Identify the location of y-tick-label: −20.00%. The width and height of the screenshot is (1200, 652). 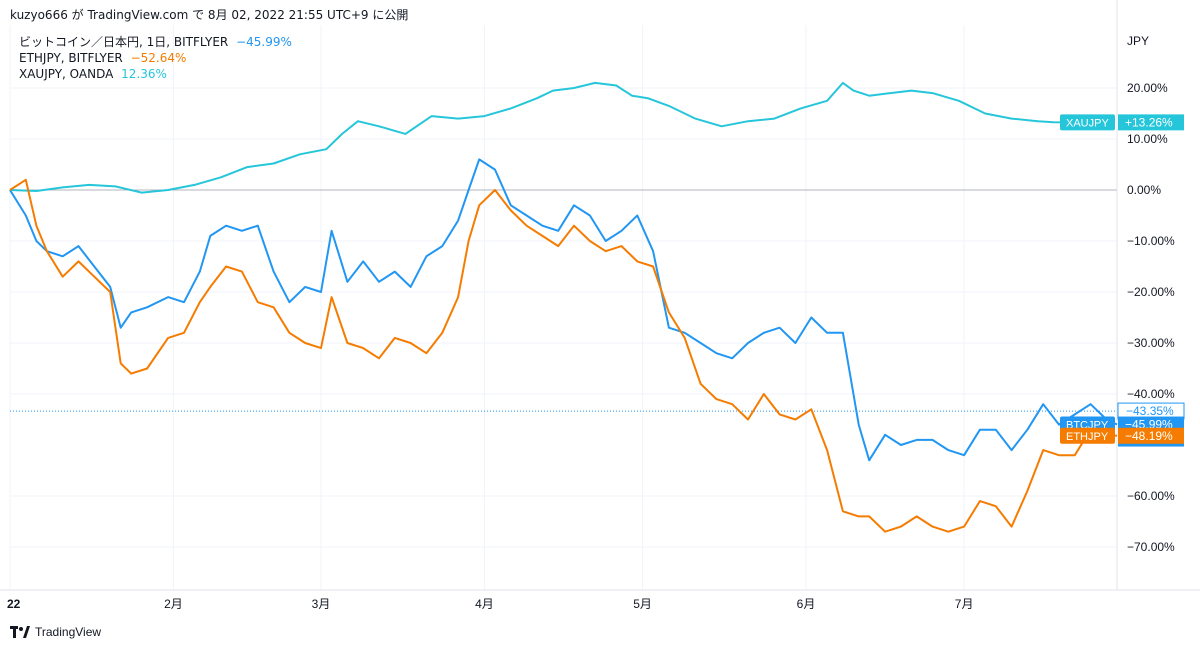
(1151, 292).